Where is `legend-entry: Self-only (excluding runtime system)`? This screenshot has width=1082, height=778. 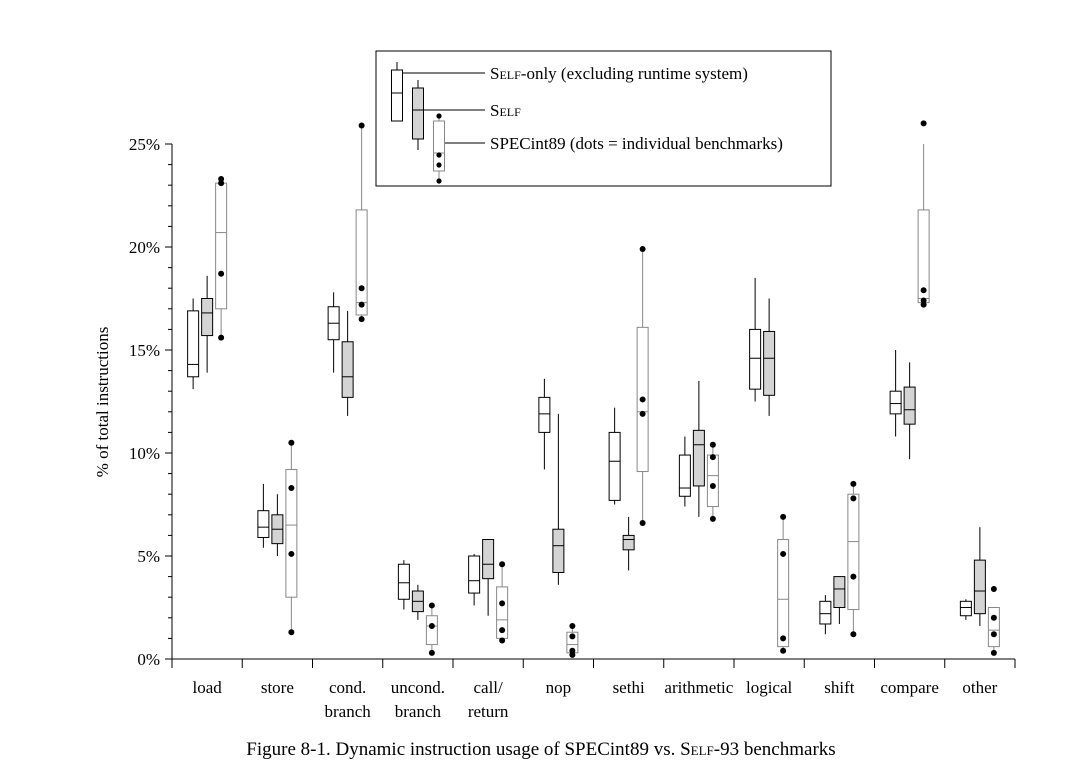 legend-entry: Self-only (excluding runtime system) is located at coordinates (569, 92).